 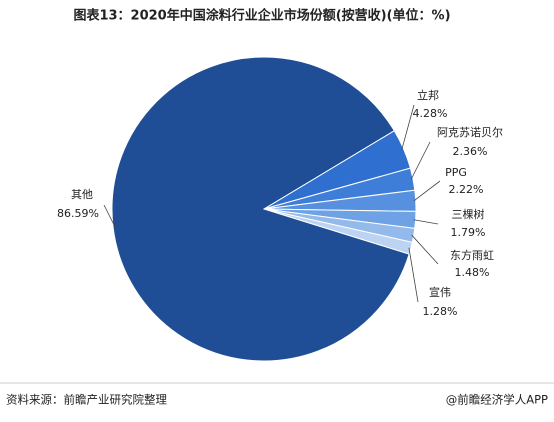 I want to click on slice-value: 86.59%, so click(x=78, y=213).